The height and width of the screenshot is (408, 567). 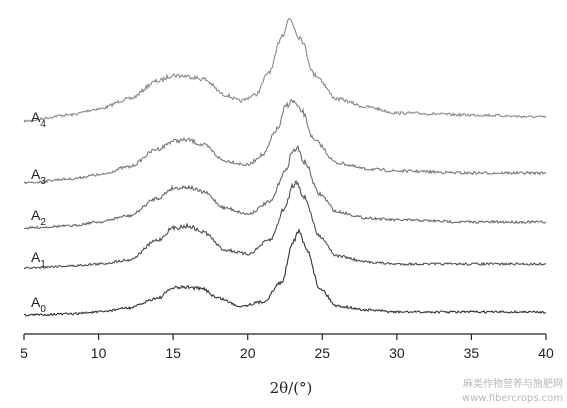 I want to click on x-ticks: 5 10 15 20 25 30 35 40, so click(x=287, y=347).